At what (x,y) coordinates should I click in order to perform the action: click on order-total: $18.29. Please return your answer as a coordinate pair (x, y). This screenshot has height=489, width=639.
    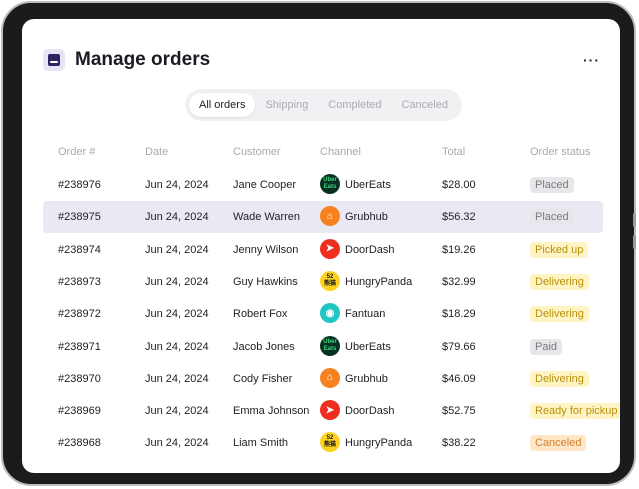
    Looking at the image, I should click on (459, 314).